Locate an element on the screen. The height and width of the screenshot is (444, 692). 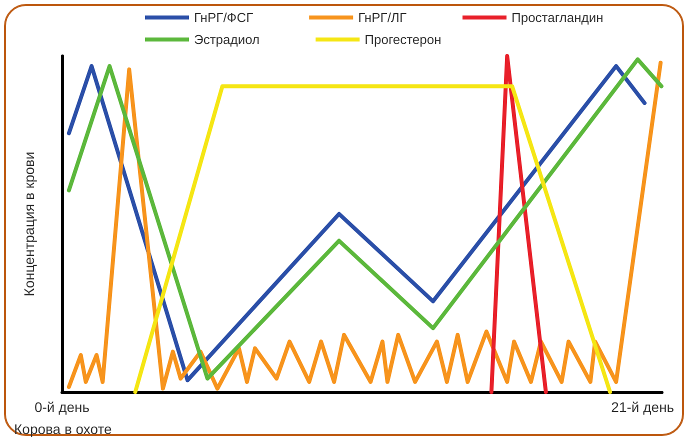
y-axis-title: Концентрация в крови is located at coordinates (29, 224).